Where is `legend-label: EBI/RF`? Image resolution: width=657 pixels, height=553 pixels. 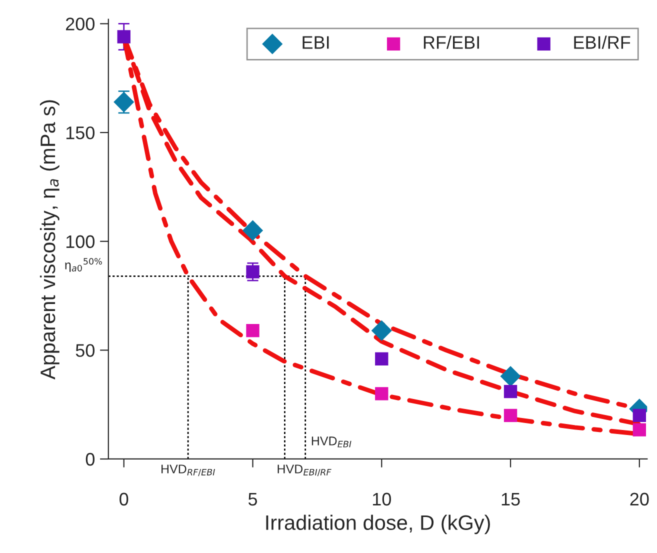
legend-label: EBI/RF is located at coordinates (602, 42).